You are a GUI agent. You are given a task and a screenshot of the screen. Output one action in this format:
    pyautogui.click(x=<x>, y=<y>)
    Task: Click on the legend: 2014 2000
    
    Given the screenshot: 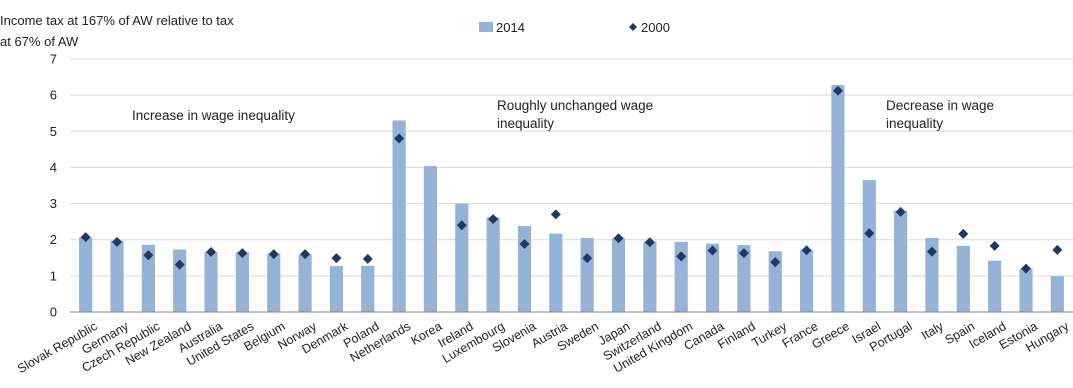 What is the action you would take?
    pyautogui.click(x=574, y=27)
    